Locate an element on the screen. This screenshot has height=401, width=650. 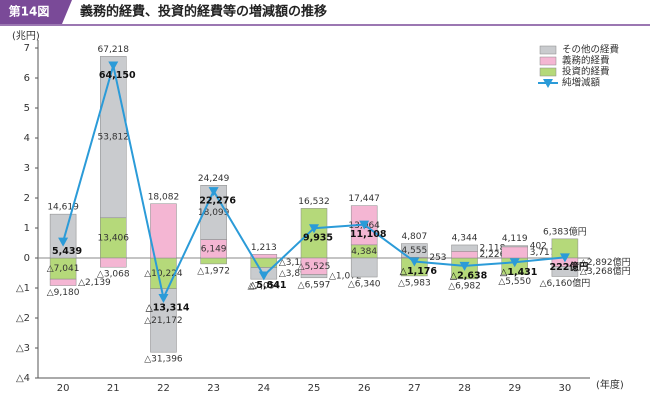
data-label: △10,224 is located at coordinates (163, 274).